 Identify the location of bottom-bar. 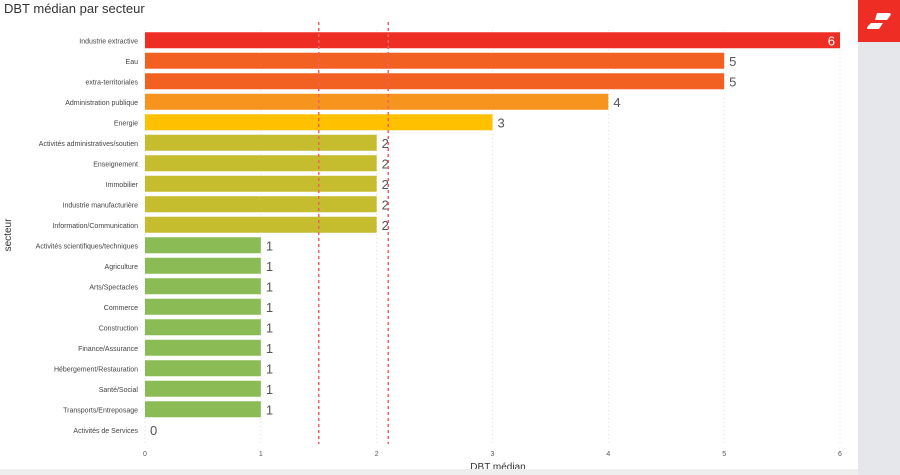
(429, 472).